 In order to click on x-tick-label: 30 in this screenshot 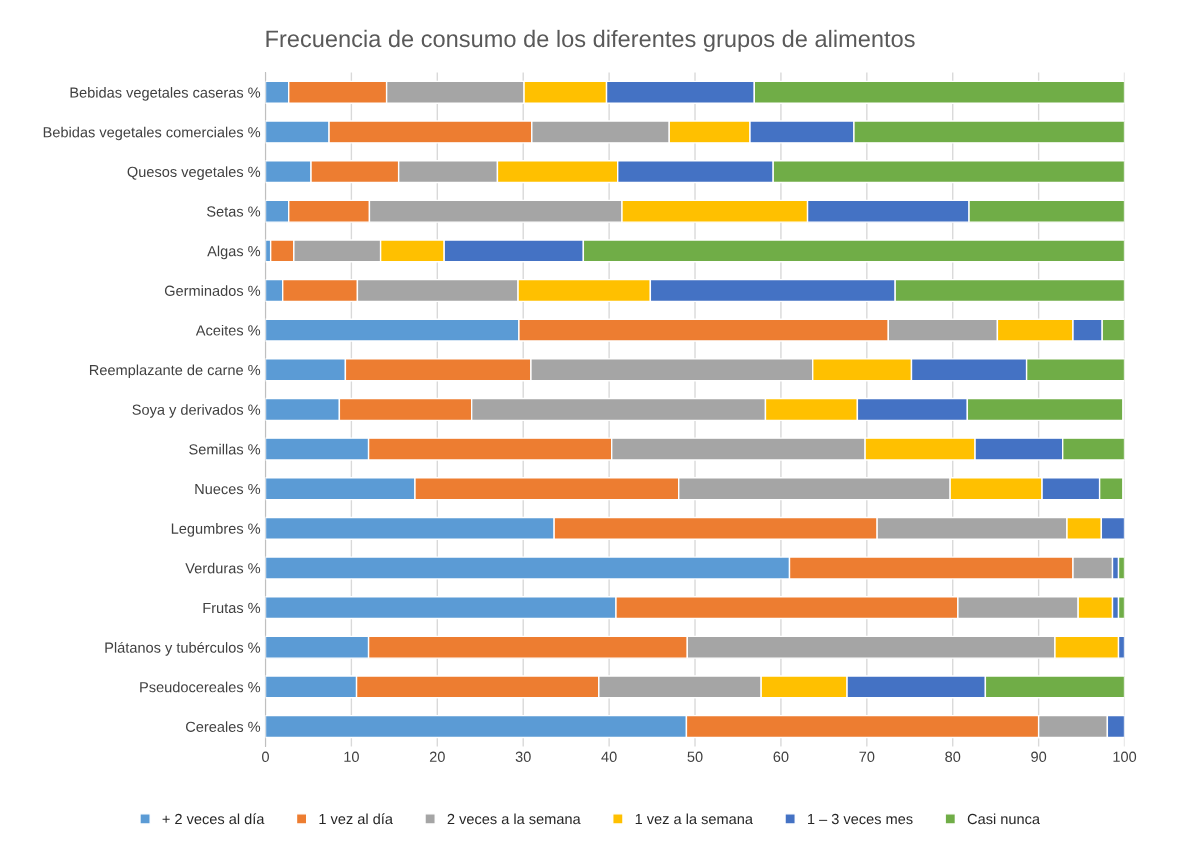, I will do `click(523, 756)`.